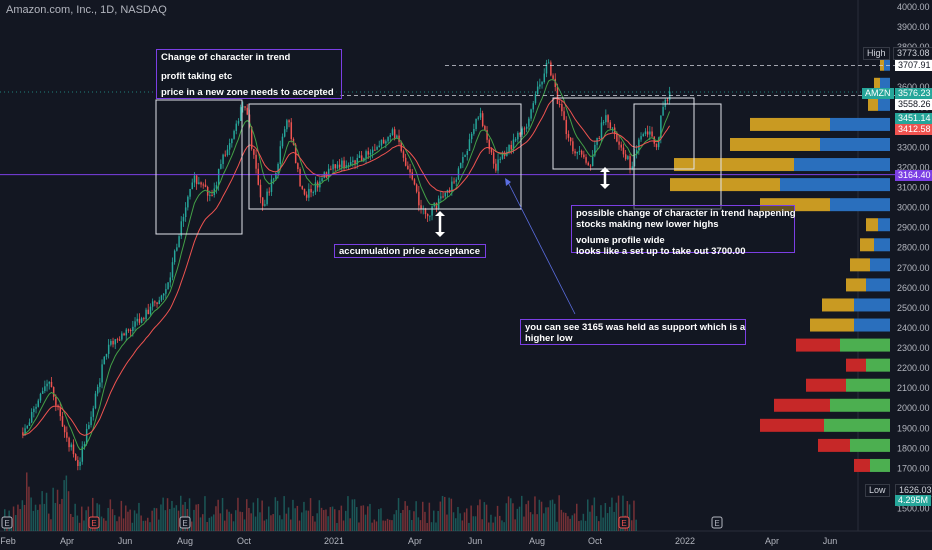 The height and width of the screenshot is (550, 932). Describe the element at coordinates (913, 87) in the screenshot. I see `price-tick-label: 3600.00` at that location.